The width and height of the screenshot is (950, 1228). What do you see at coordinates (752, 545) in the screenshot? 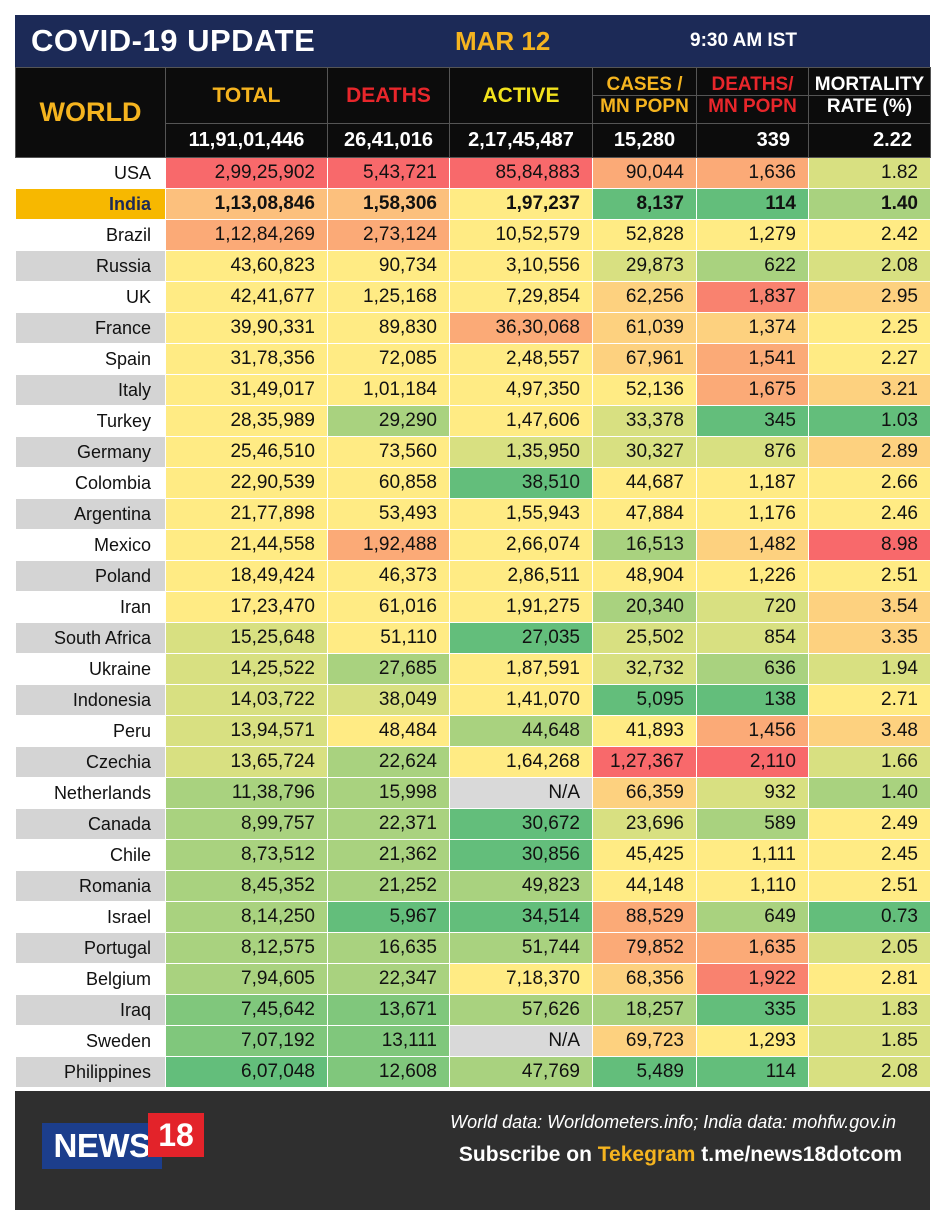
I see `deaths-per-mn-cell: 1,482` at bounding box center [752, 545].